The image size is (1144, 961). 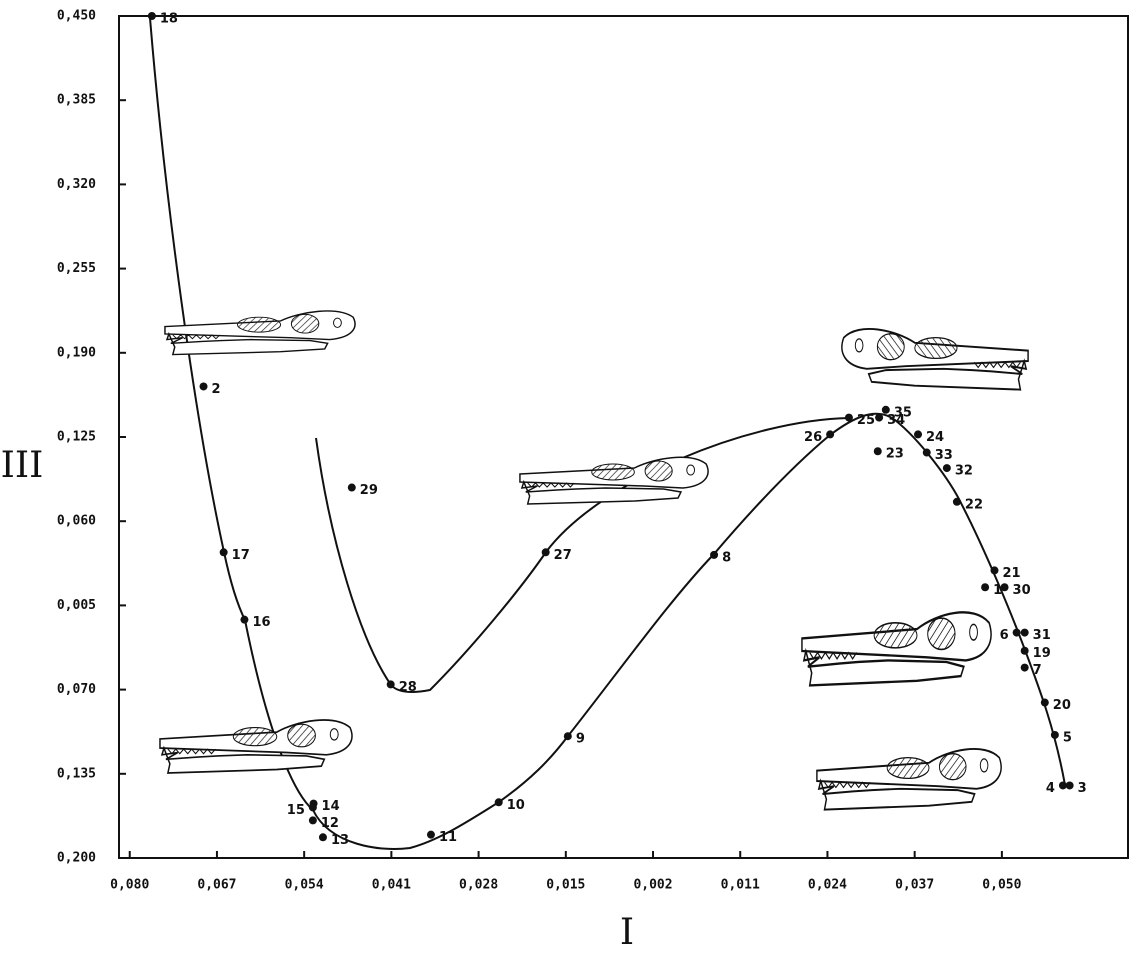 I want to click on point-label: 30, so click(x=1022, y=590).